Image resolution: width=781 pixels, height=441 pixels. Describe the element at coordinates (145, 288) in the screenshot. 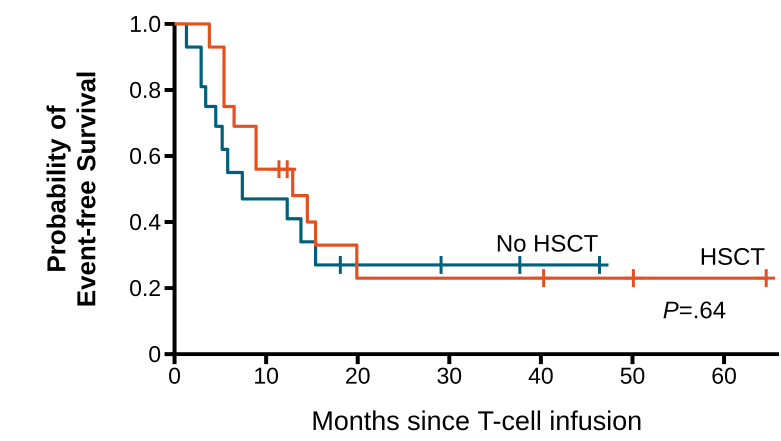

I see `y-tick-label: 0.2` at that location.